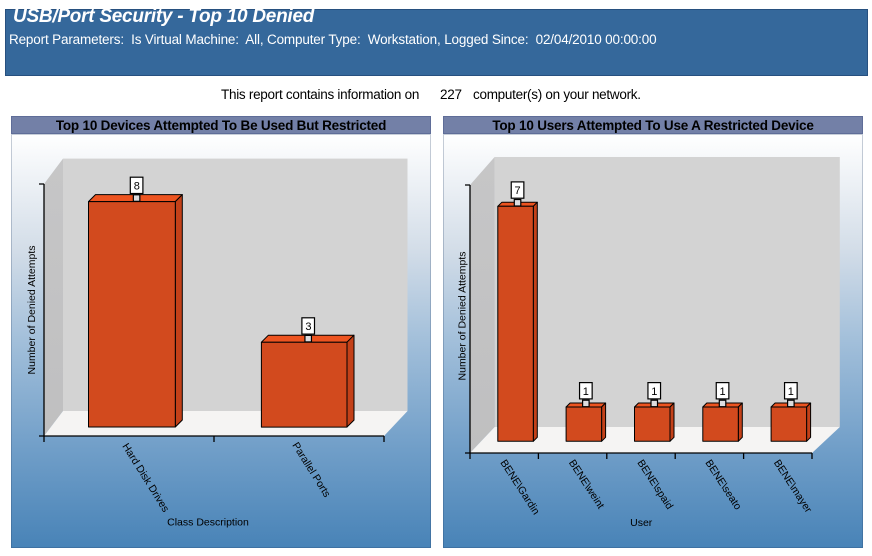 This screenshot has height=556, width=872. Describe the element at coordinates (208, 523) in the screenshot. I see `svg-text: Class Description` at that location.